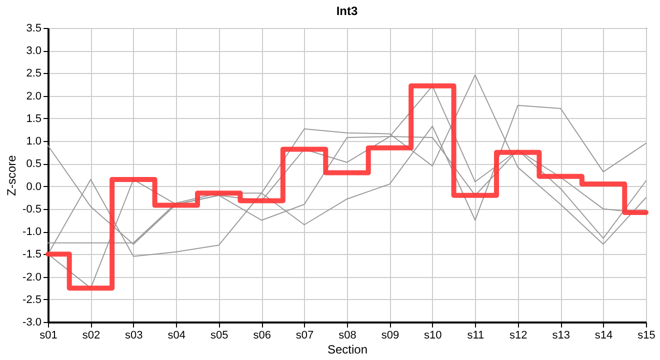 Image resolution: width=660 pixels, height=360 pixels. Describe the element at coordinates (11, 175) in the screenshot. I see `y-axis-title: Z-score` at that location.